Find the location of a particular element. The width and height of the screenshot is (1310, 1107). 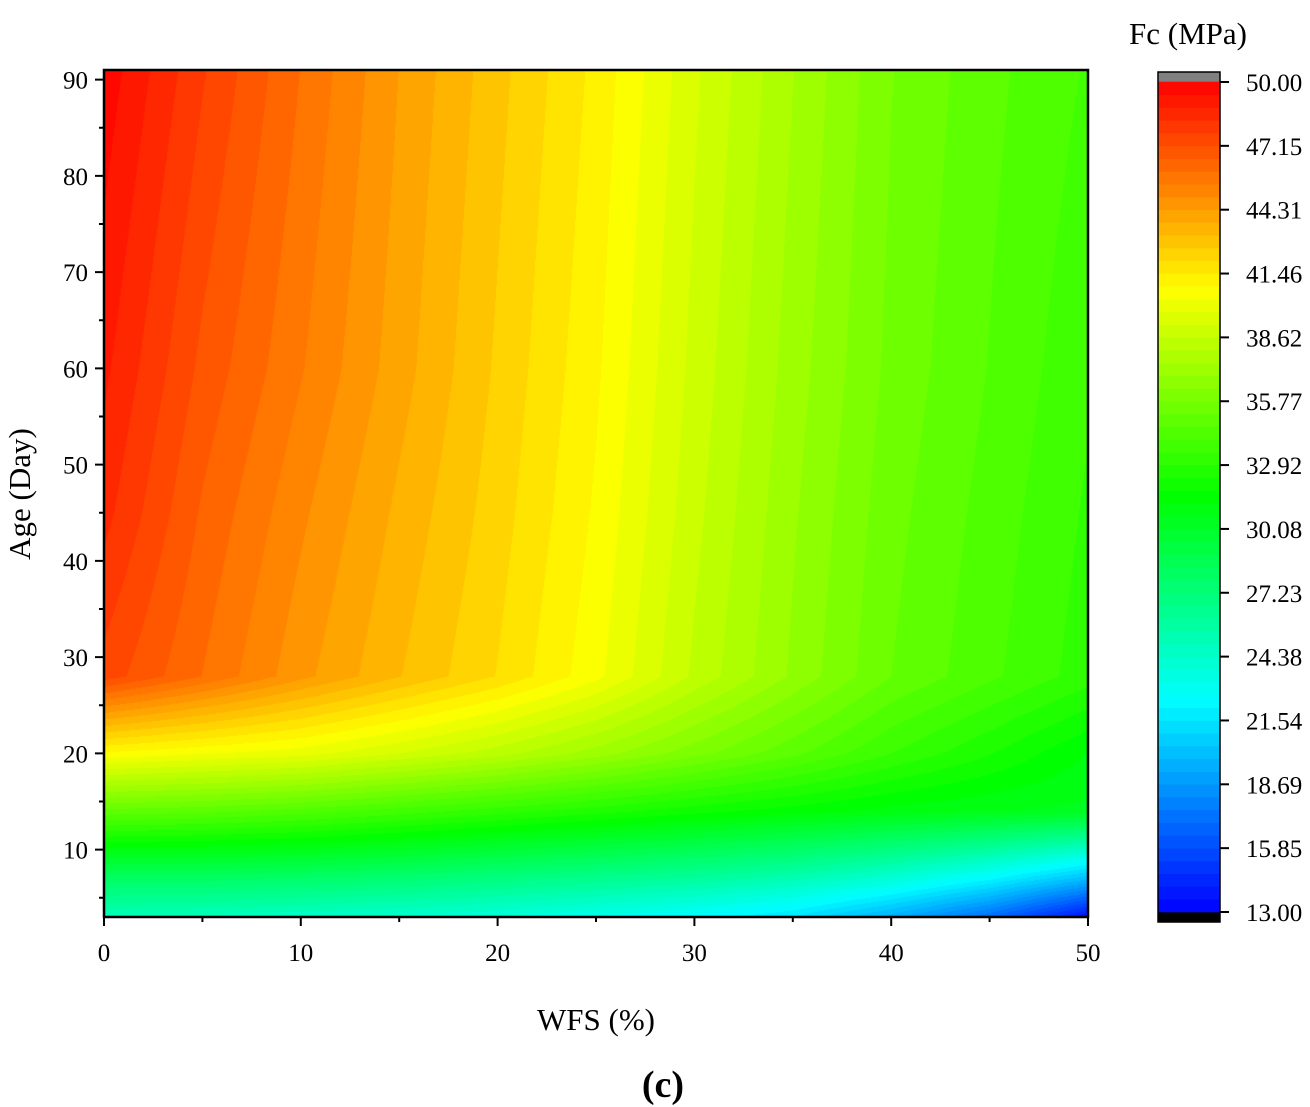

colorbar-tick-label: 30.08 is located at coordinates (1274, 530).